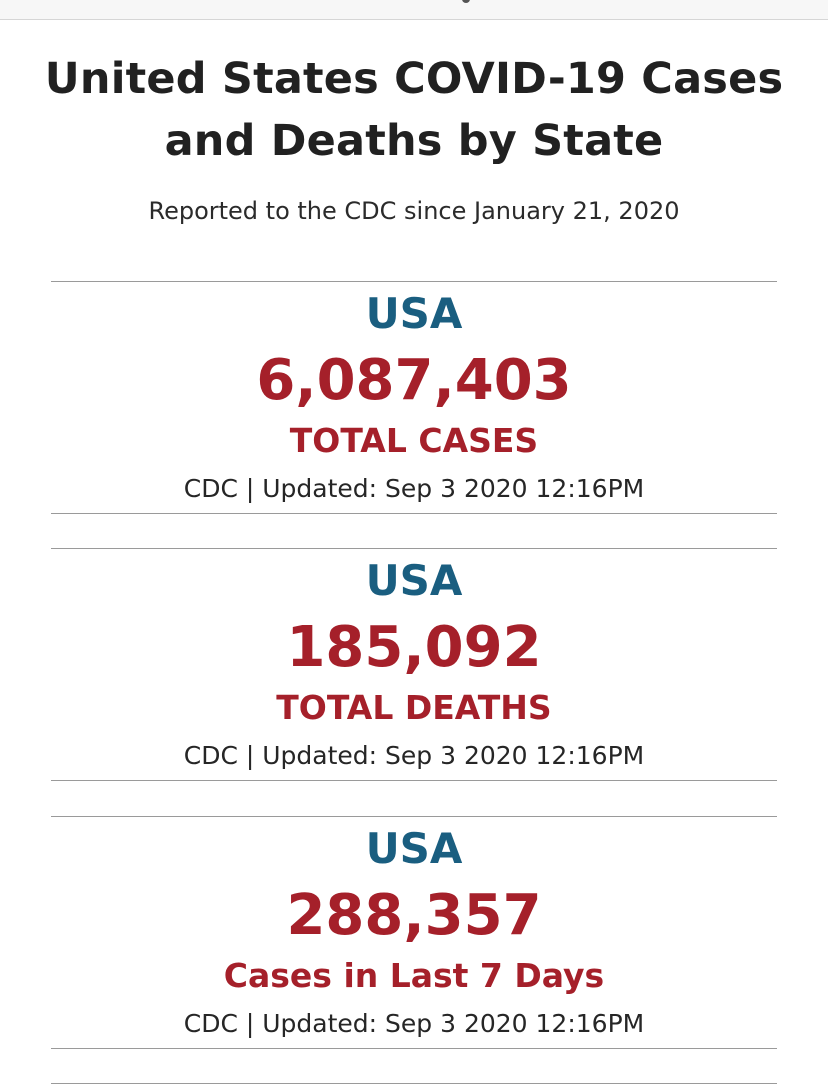 Image resolution: width=828 pixels, height=1085 pixels. I want to click on page-title-line1: United States COVID-19 Cases, so click(414, 79).